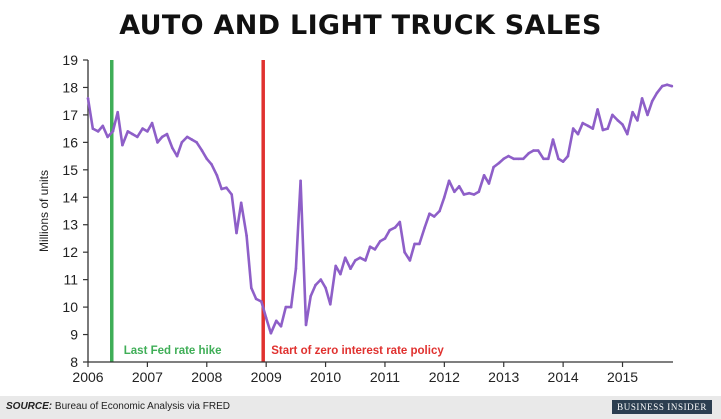 Image resolution: width=721 pixels, height=419 pixels. What do you see at coordinates (70, 225) in the screenshot?
I see `y-tick-label: 13` at bounding box center [70, 225].